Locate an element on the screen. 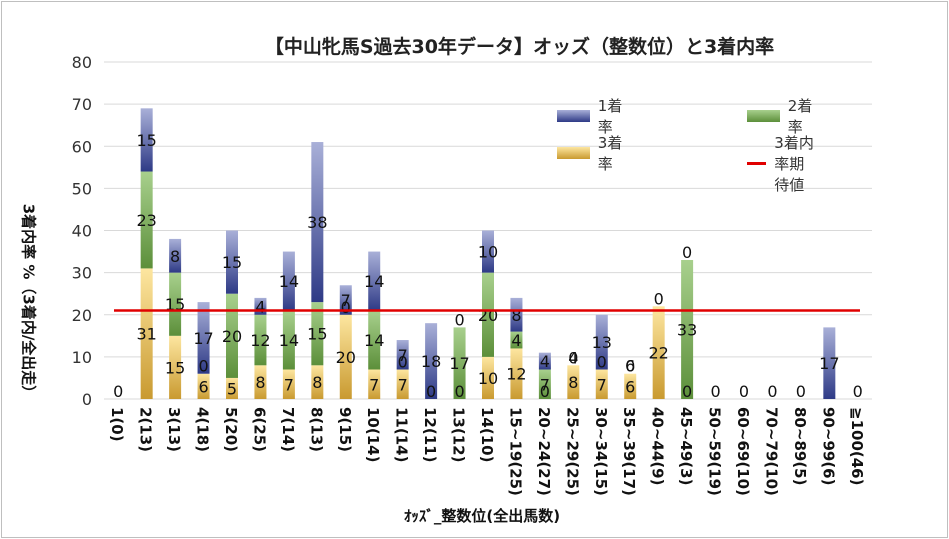  data-label: 23 is located at coordinates (146, 220).